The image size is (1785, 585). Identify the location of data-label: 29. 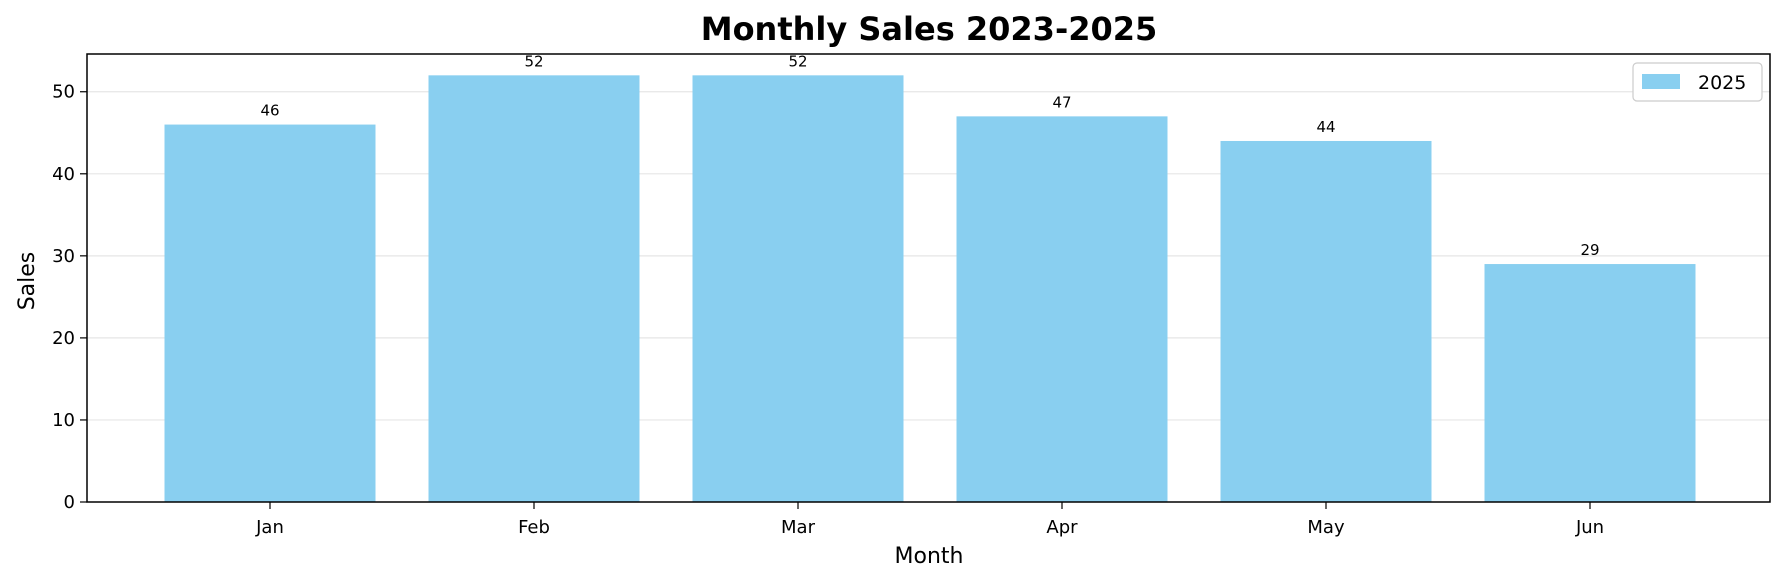
(1589, 250).